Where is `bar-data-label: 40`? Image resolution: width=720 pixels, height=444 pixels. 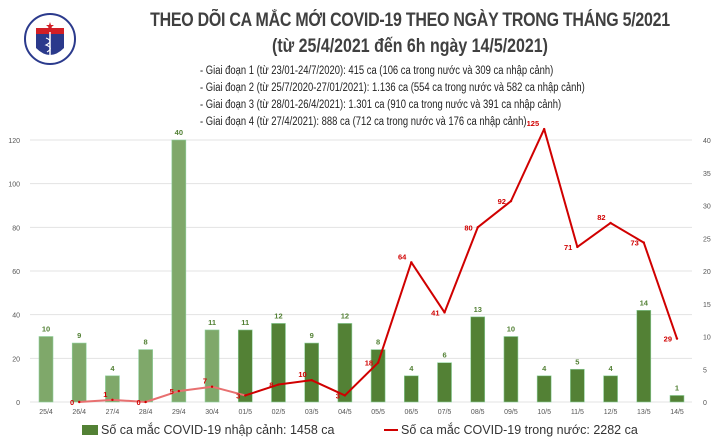
bar-data-label: 40 is located at coordinates (179, 132).